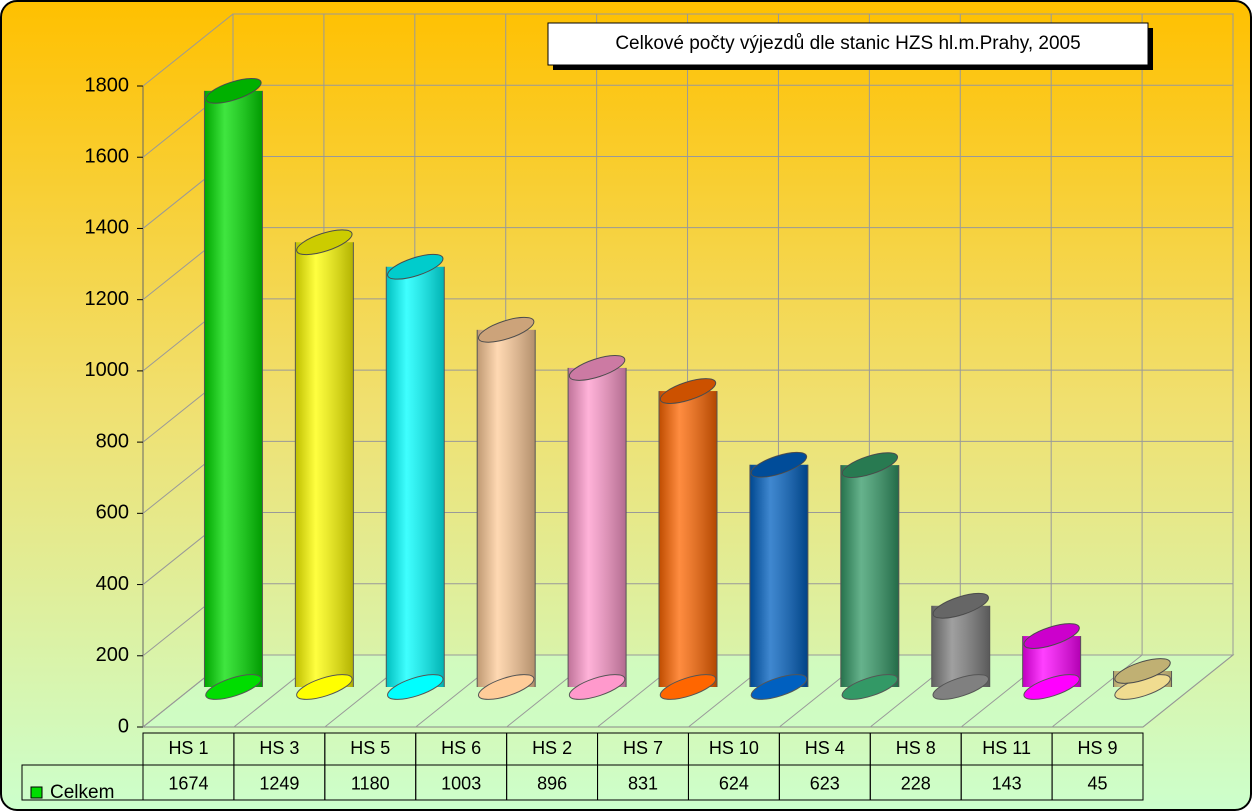 This screenshot has height=812, width=1253. What do you see at coordinates (279, 783) in the screenshot?
I see `table-value: 1249` at bounding box center [279, 783].